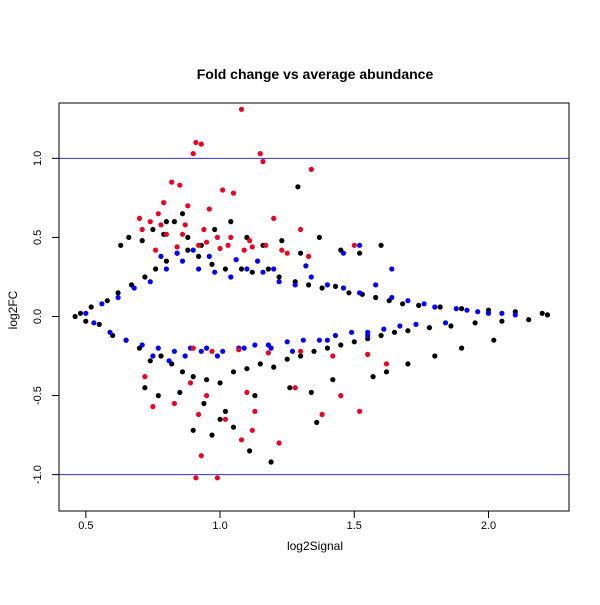  I want to click on y-tick-label: -0.5, so click(38, 395).